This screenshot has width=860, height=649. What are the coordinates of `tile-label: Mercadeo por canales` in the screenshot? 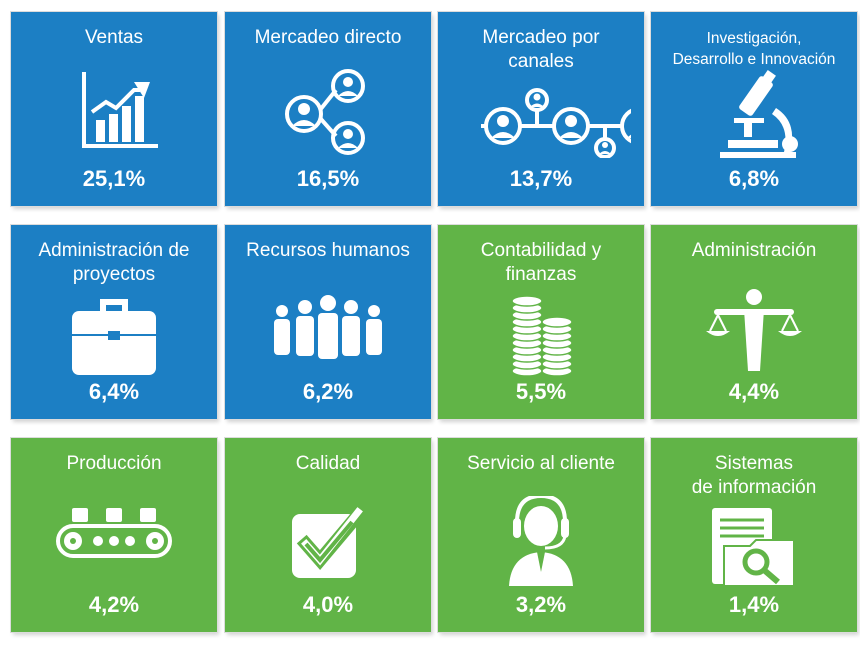 It's located at (541, 49).